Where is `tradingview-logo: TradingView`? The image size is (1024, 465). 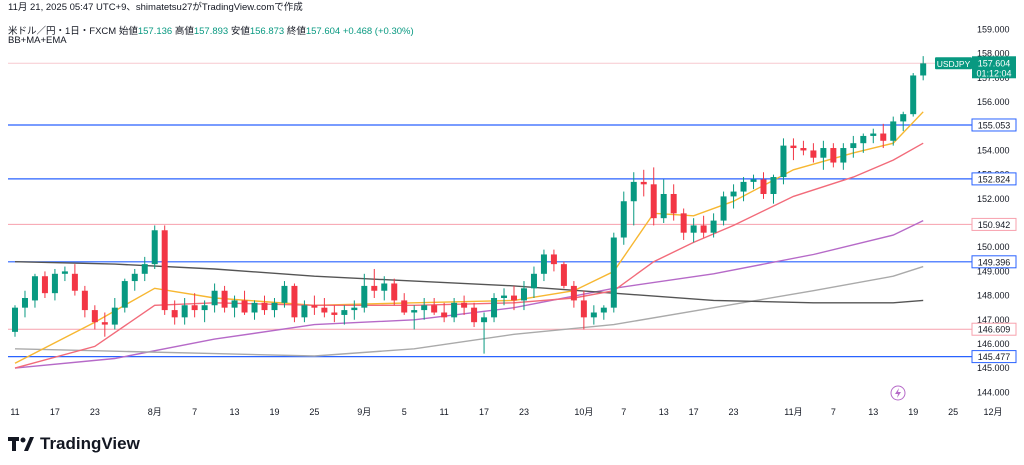 tradingview-logo: TradingView is located at coordinates (74, 444).